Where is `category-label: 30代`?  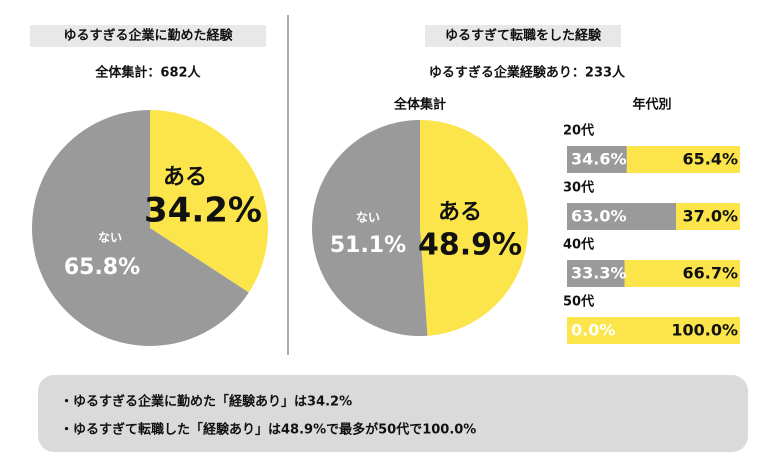 category-label: 30代 is located at coordinates (578, 188).